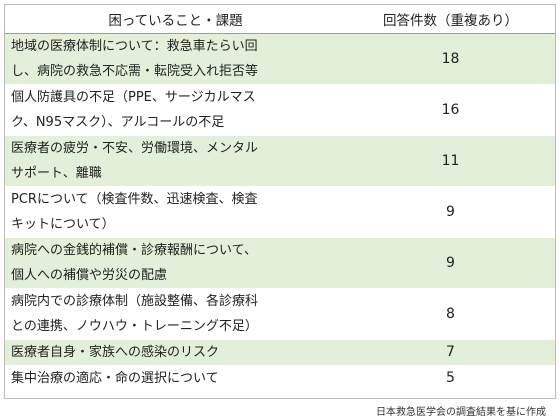  What do you see at coordinates (134, 326) in the screenshot?
I see `issue-line: との連携、ノウハウ・トレーニング不足）` at bounding box center [134, 326].